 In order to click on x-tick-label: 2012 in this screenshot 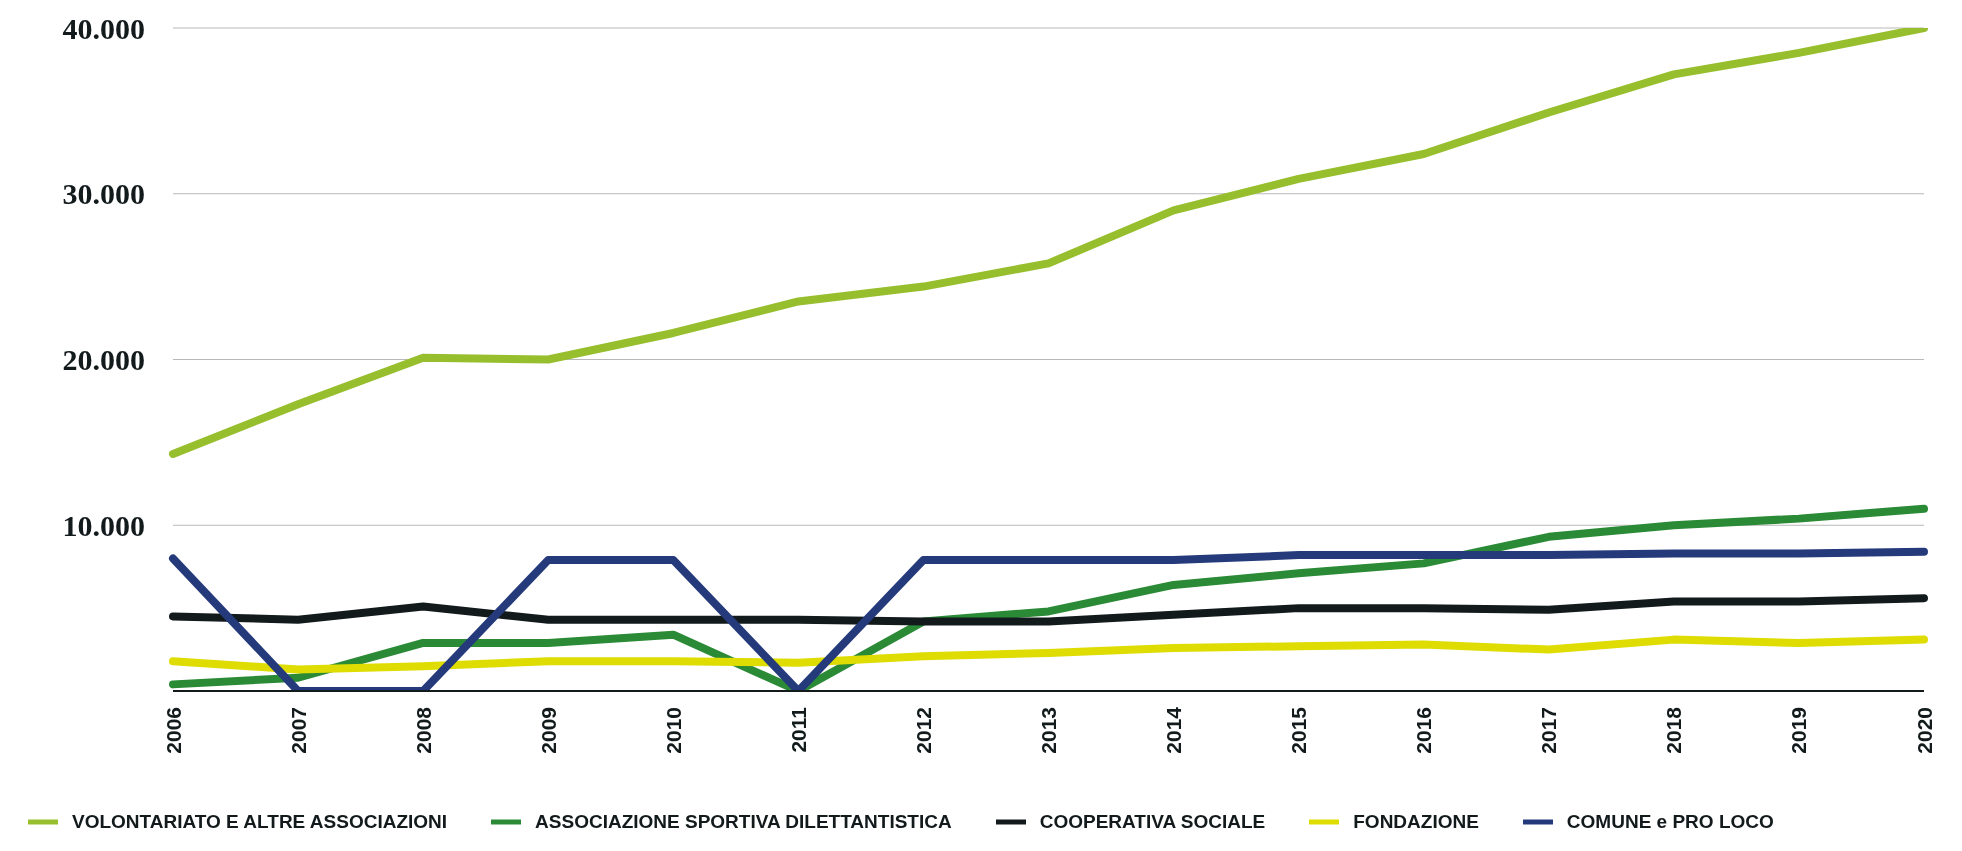, I will do `click(923, 730)`.